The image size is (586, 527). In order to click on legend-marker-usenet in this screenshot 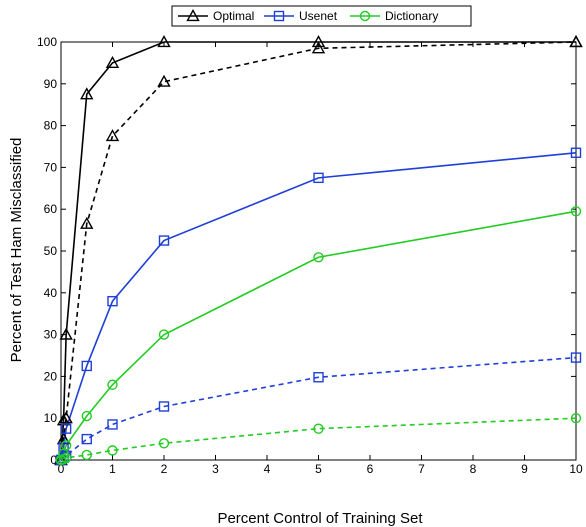, I will do `click(279, 16)`.